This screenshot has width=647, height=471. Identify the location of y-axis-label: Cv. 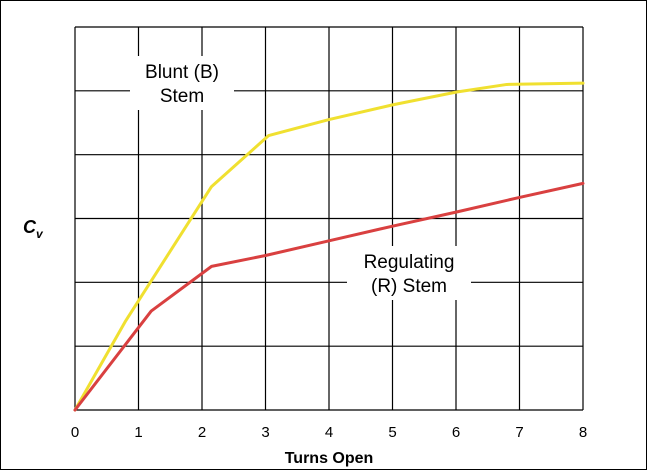
(33, 229).